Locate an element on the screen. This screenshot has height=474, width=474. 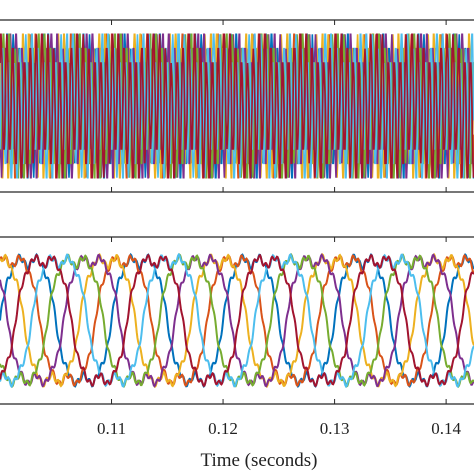
x-axis-label: Time (seconds) is located at coordinates (259, 460).